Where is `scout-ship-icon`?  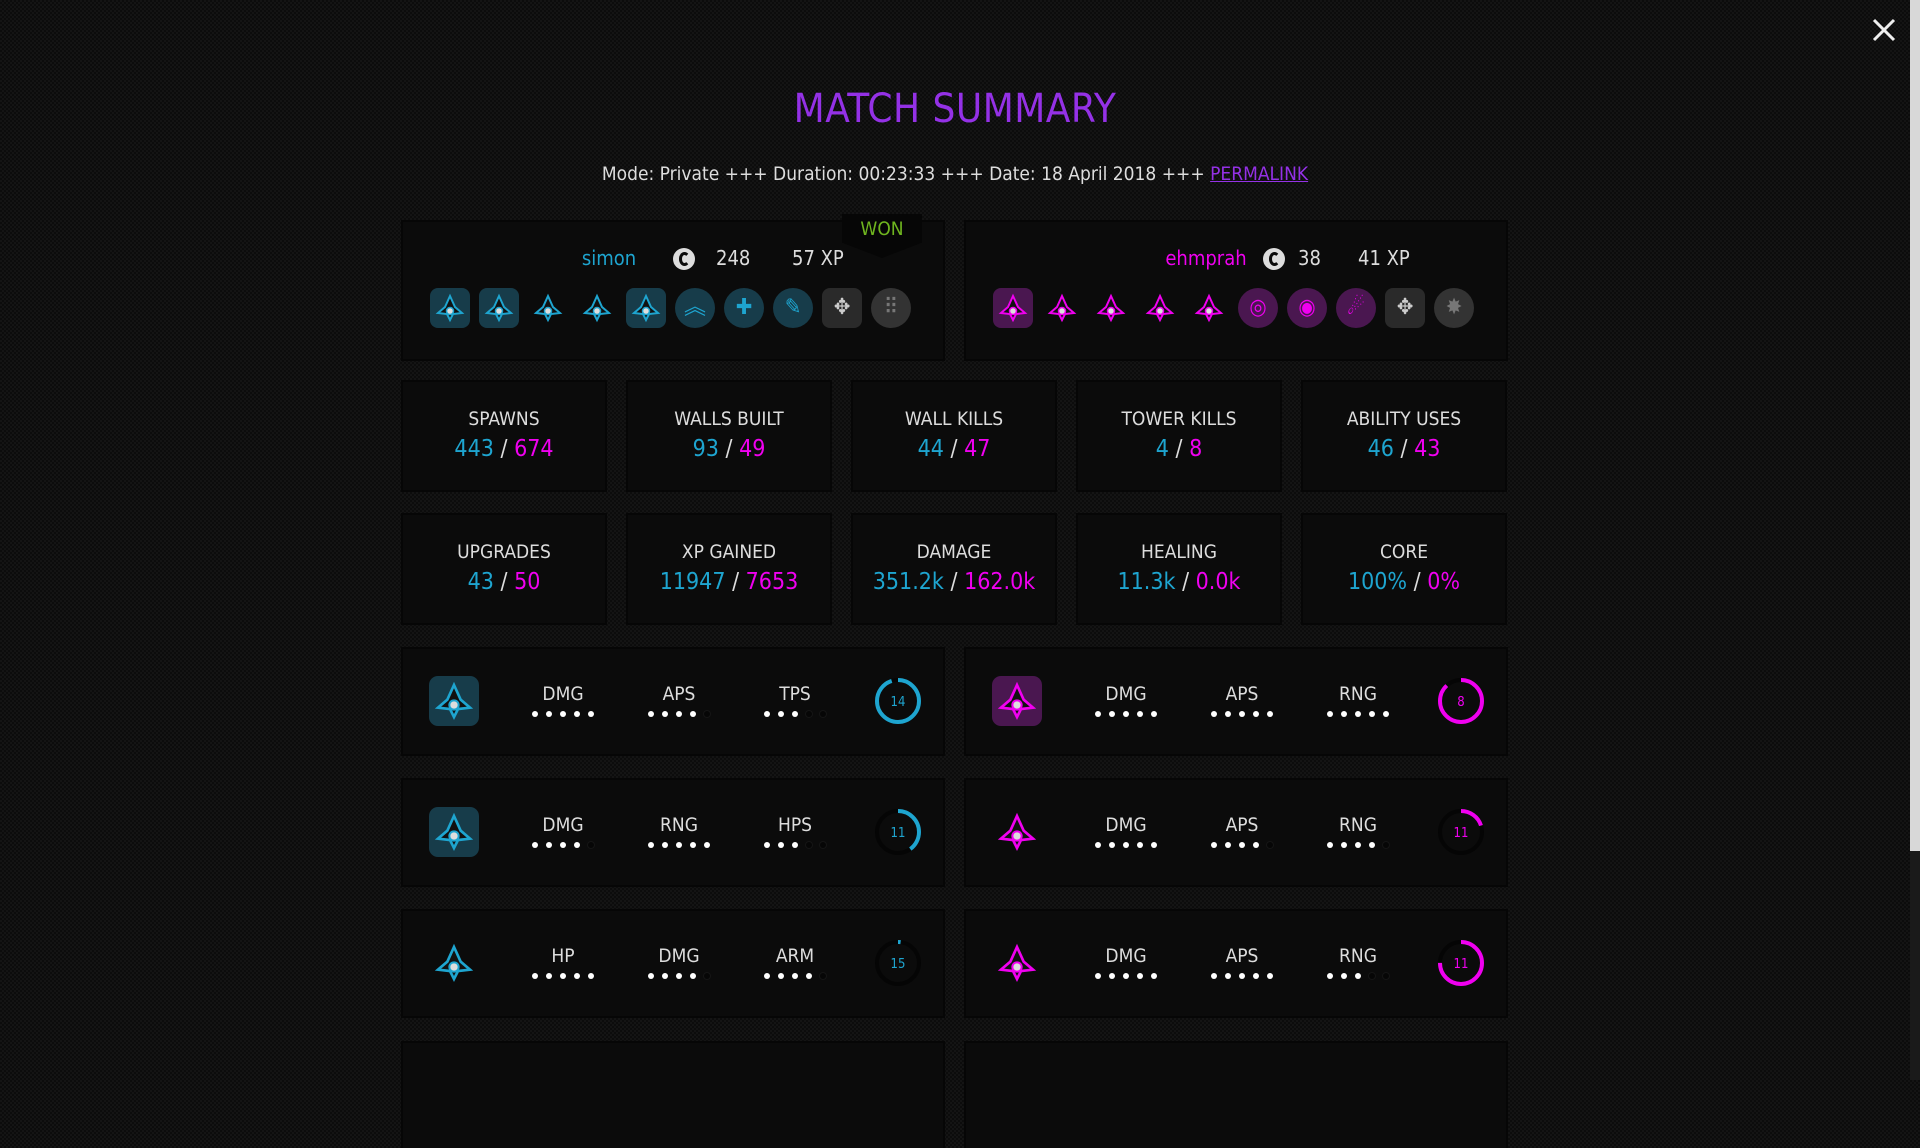 scout-ship-icon is located at coordinates (450, 308).